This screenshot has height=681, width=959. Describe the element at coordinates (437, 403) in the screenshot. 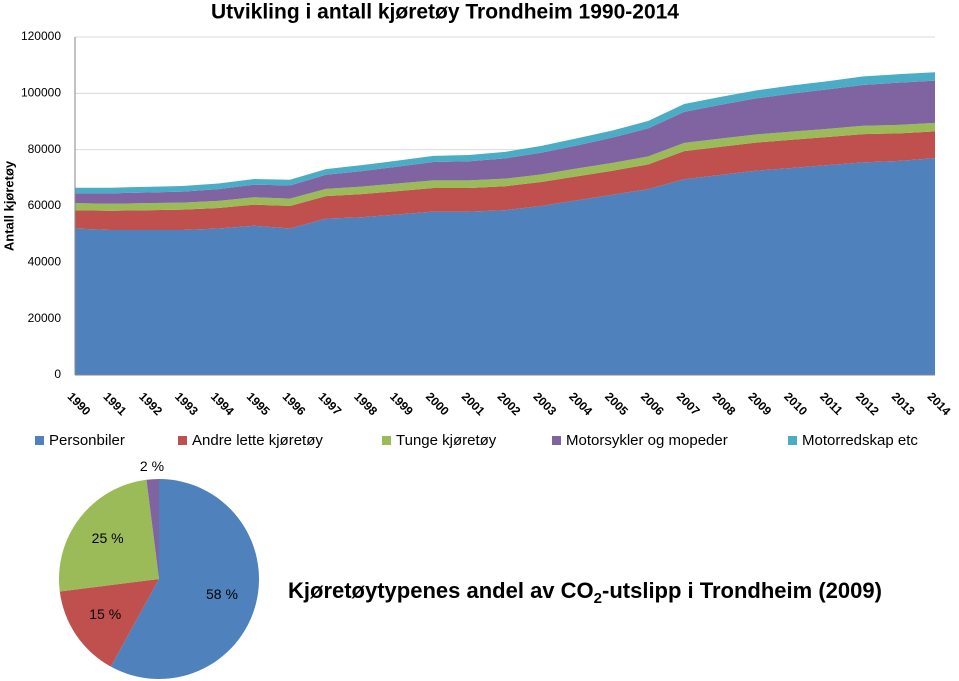

I see `x-tick-label: 2000` at that location.